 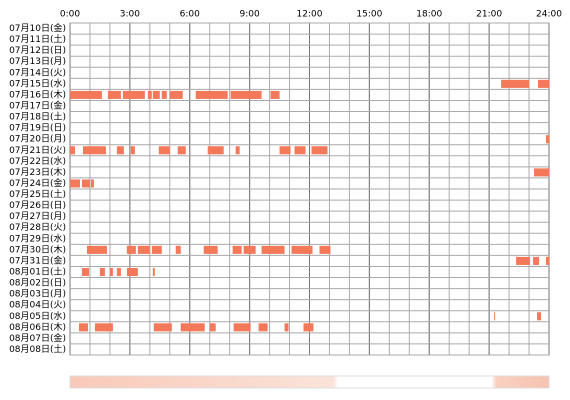 What do you see at coordinates (37, 94) in the screenshot?
I see `y-tick-label: 07月16日(木)` at bounding box center [37, 94].